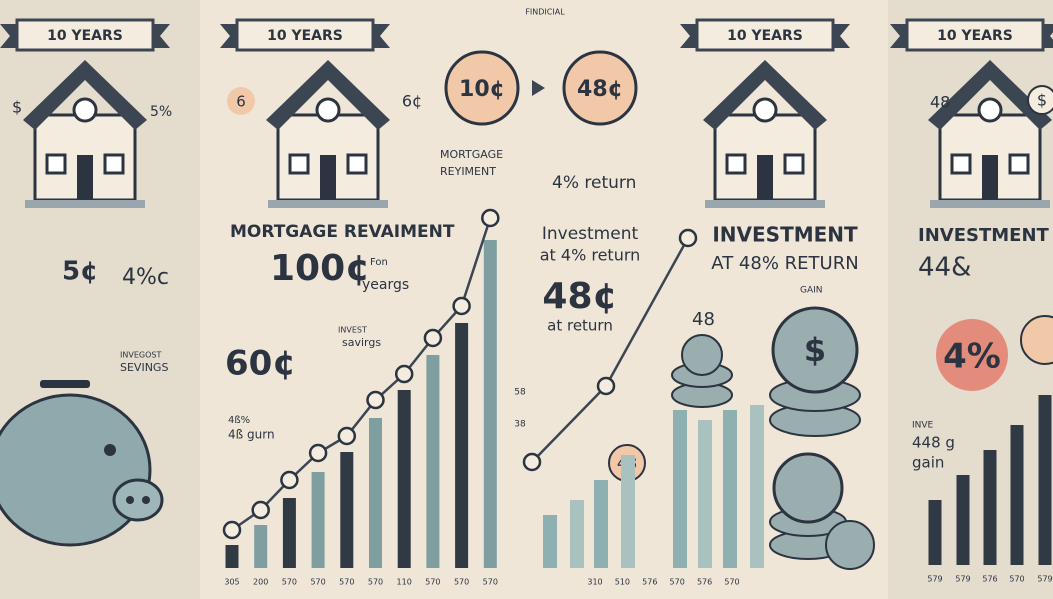  Describe the element at coordinates (590, 234) in the screenshot. I see `investment-label: Investment` at that location.